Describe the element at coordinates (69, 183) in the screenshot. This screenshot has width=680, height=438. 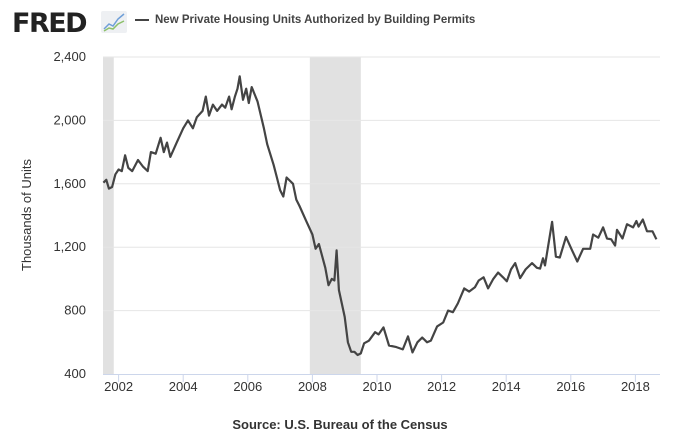
I see `y-tick-label: 1,600` at that location.